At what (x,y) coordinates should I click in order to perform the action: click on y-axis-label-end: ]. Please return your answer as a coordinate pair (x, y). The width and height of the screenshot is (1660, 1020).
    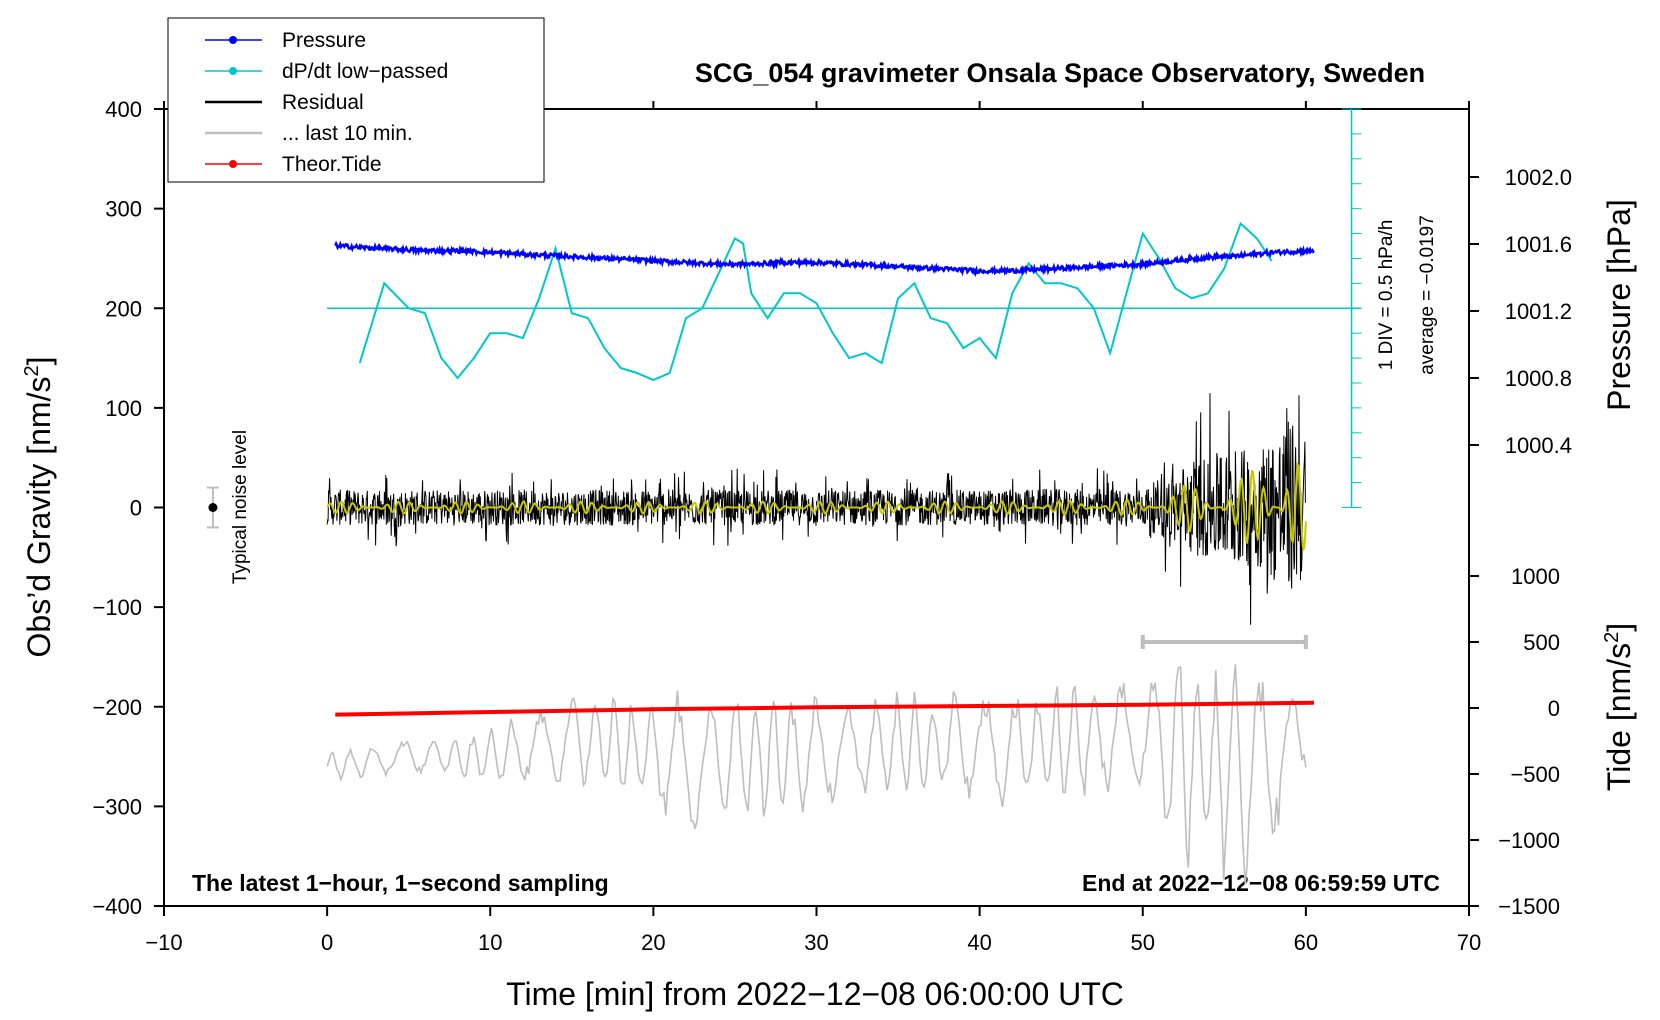
    Looking at the image, I should click on (39, 361).